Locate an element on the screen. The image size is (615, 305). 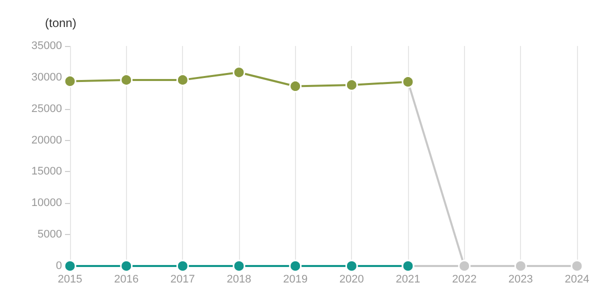
x-tick-label: 2023 is located at coordinates (520, 280).